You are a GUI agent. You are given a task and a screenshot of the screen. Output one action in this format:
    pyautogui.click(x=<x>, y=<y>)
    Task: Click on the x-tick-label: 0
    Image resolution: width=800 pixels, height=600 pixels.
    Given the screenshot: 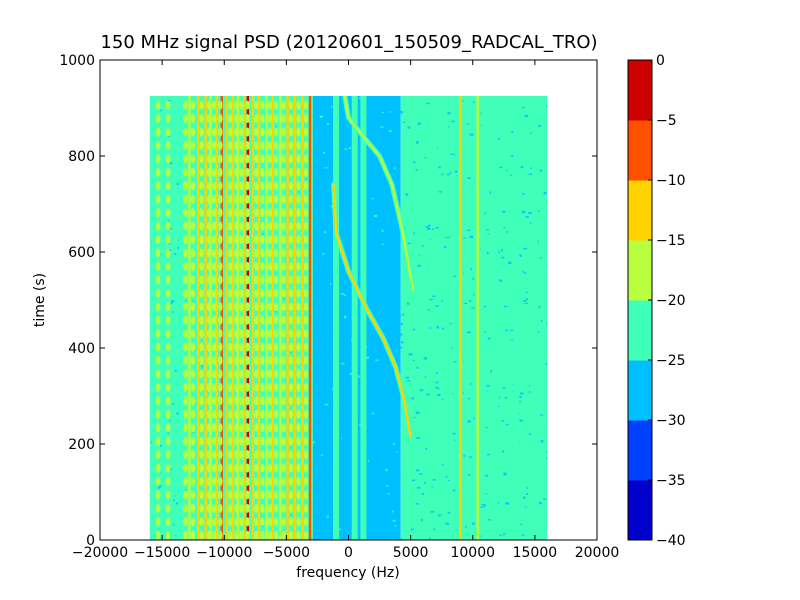 What is the action you would take?
    pyautogui.click(x=348, y=553)
    